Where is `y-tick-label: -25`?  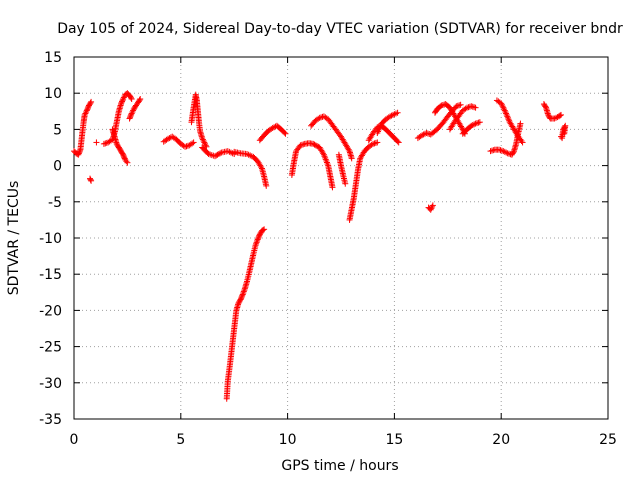 y-tick-label: -25 is located at coordinates (50, 348).